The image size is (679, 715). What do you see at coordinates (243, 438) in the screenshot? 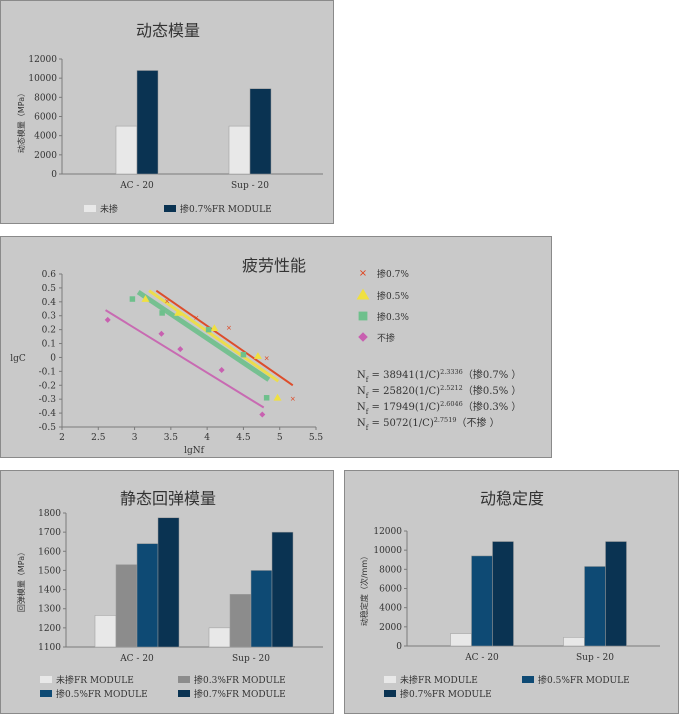
I see `x-tick-label: 4.5` at bounding box center [243, 438].